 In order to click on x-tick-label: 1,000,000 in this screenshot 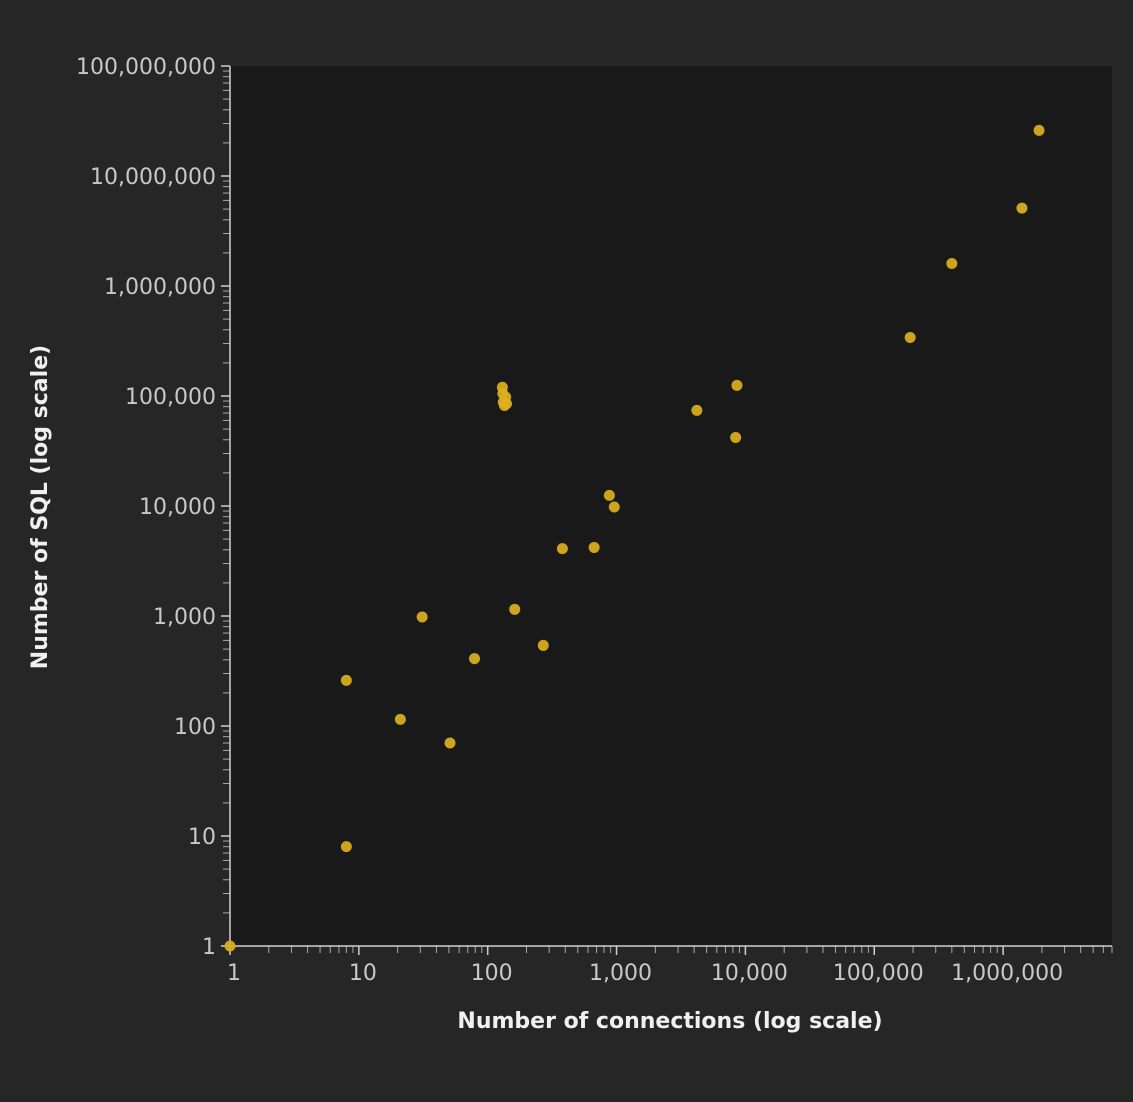, I will do `click(1007, 973)`.